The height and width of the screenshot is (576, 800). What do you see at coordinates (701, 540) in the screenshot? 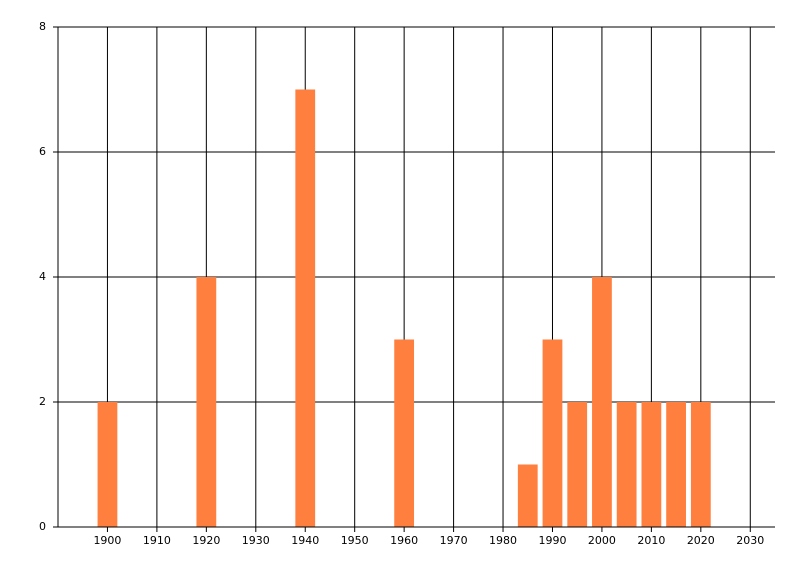
I see `x-tick-label: 2020` at bounding box center [701, 540].